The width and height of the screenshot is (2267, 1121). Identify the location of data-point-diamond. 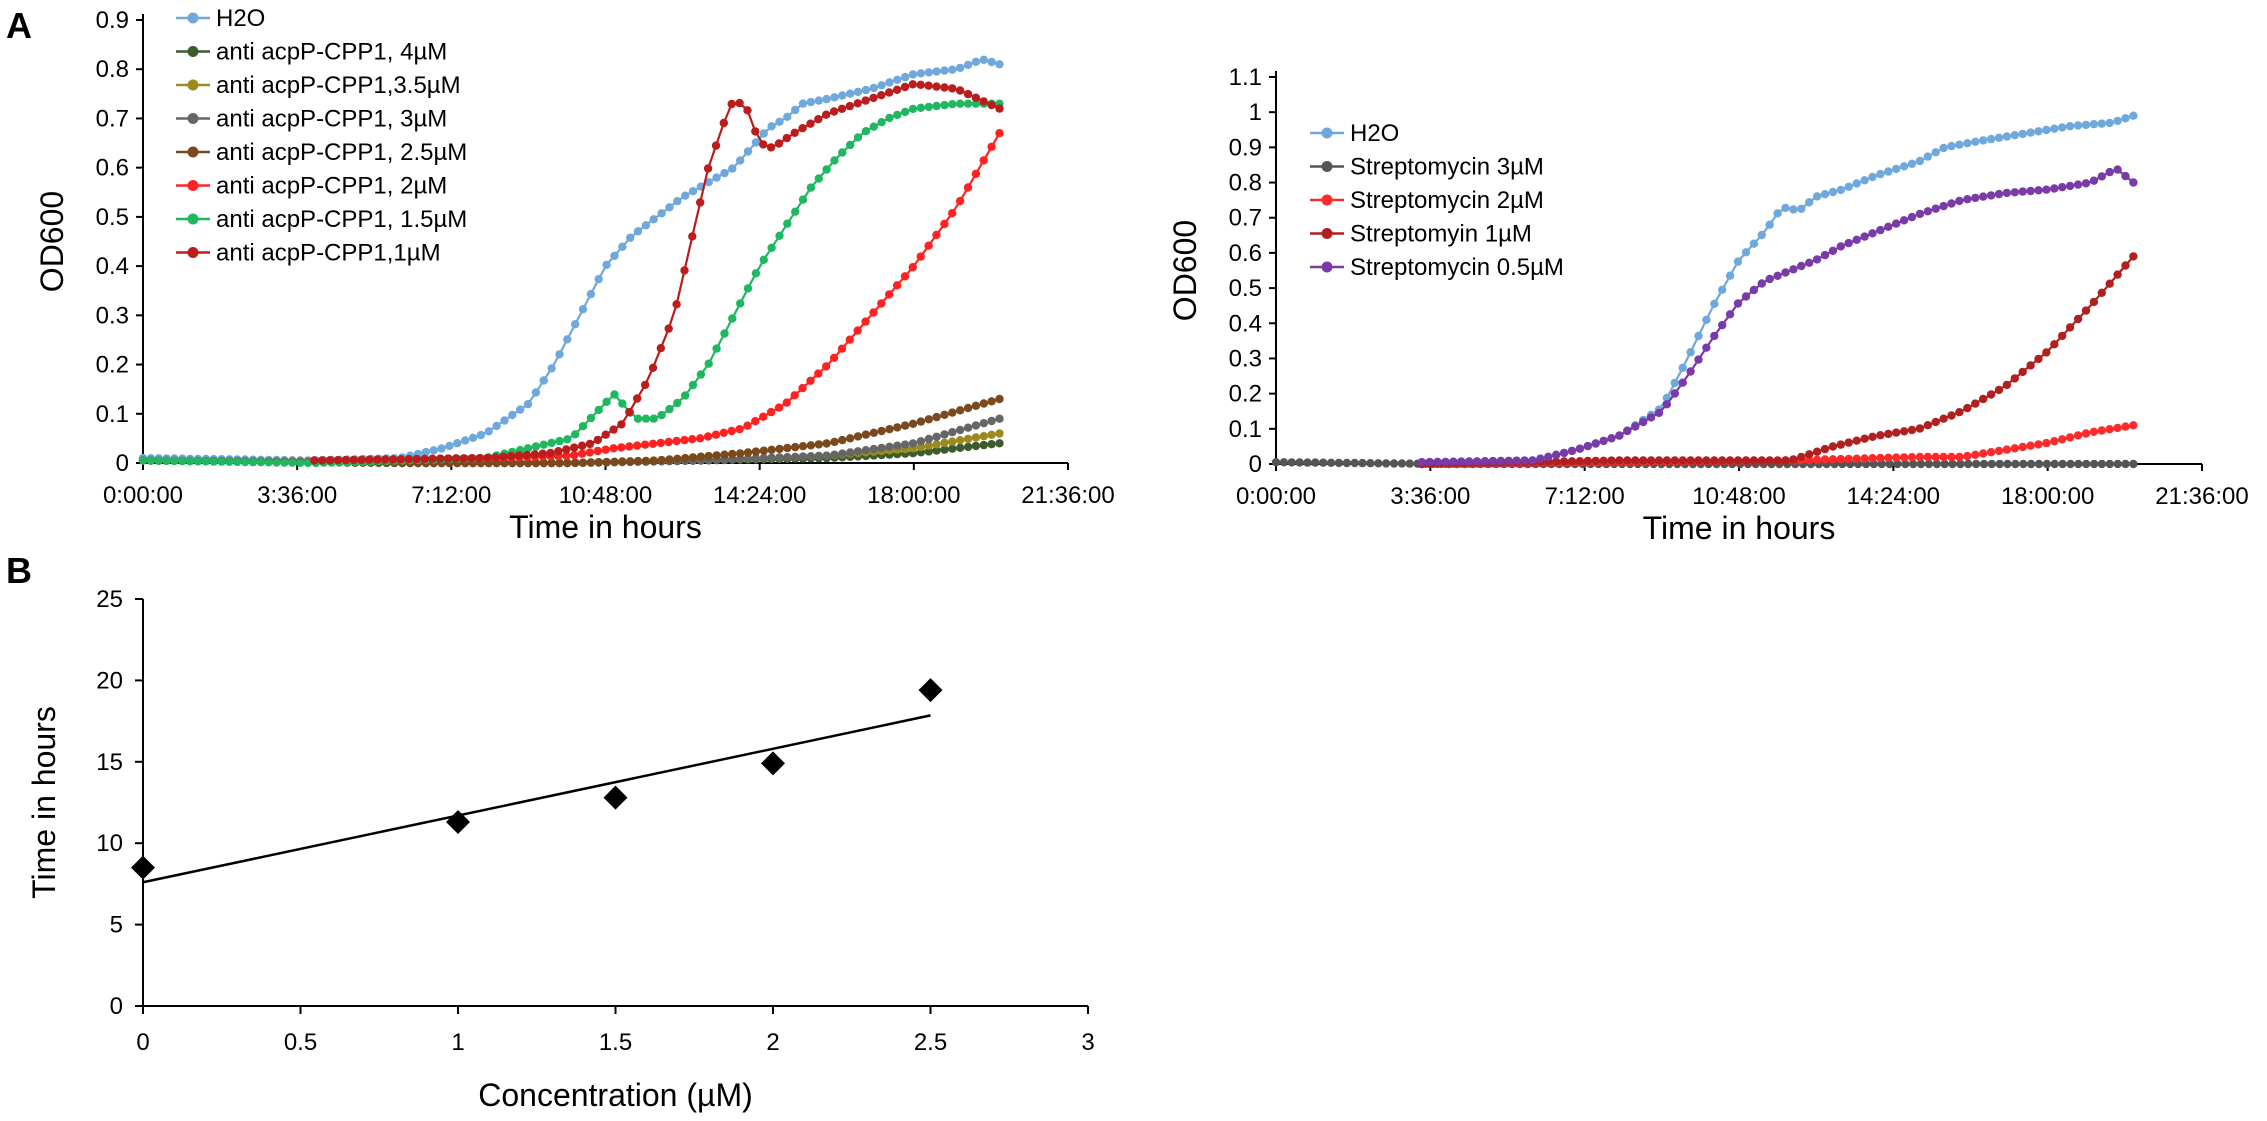
(458, 822).